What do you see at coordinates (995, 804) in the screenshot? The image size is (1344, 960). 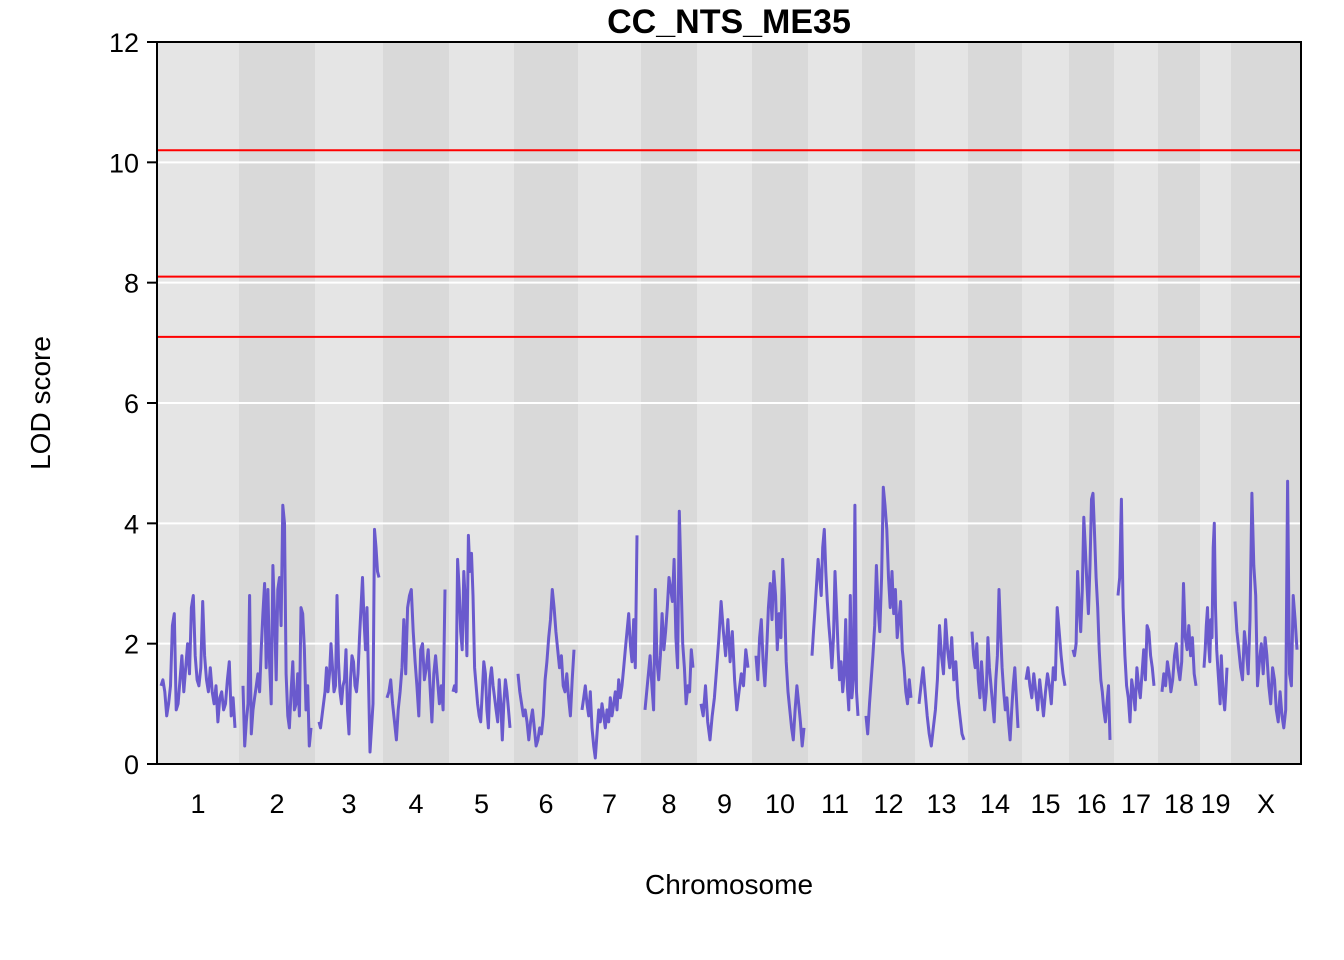 I see `chromosome-label: 14` at bounding box center [995, 804].